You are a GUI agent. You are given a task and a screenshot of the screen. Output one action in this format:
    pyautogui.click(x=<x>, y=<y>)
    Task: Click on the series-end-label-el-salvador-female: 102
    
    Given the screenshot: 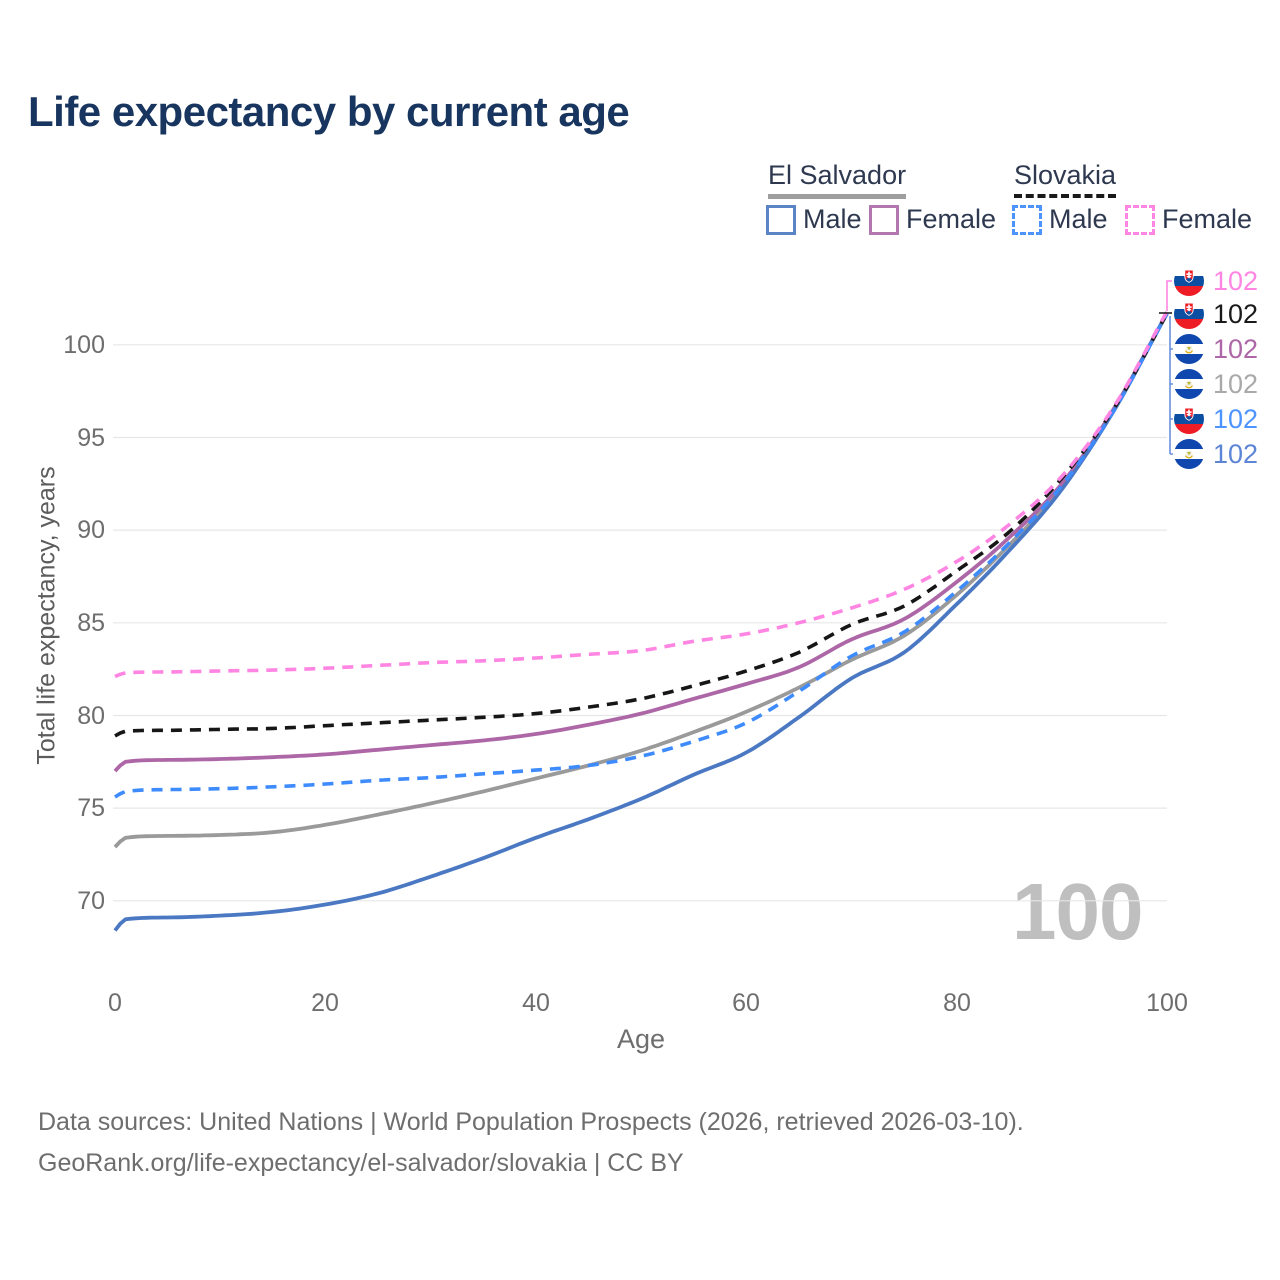 What is the action you would take?
    pyautogui.click(x=1216, y=349)
    